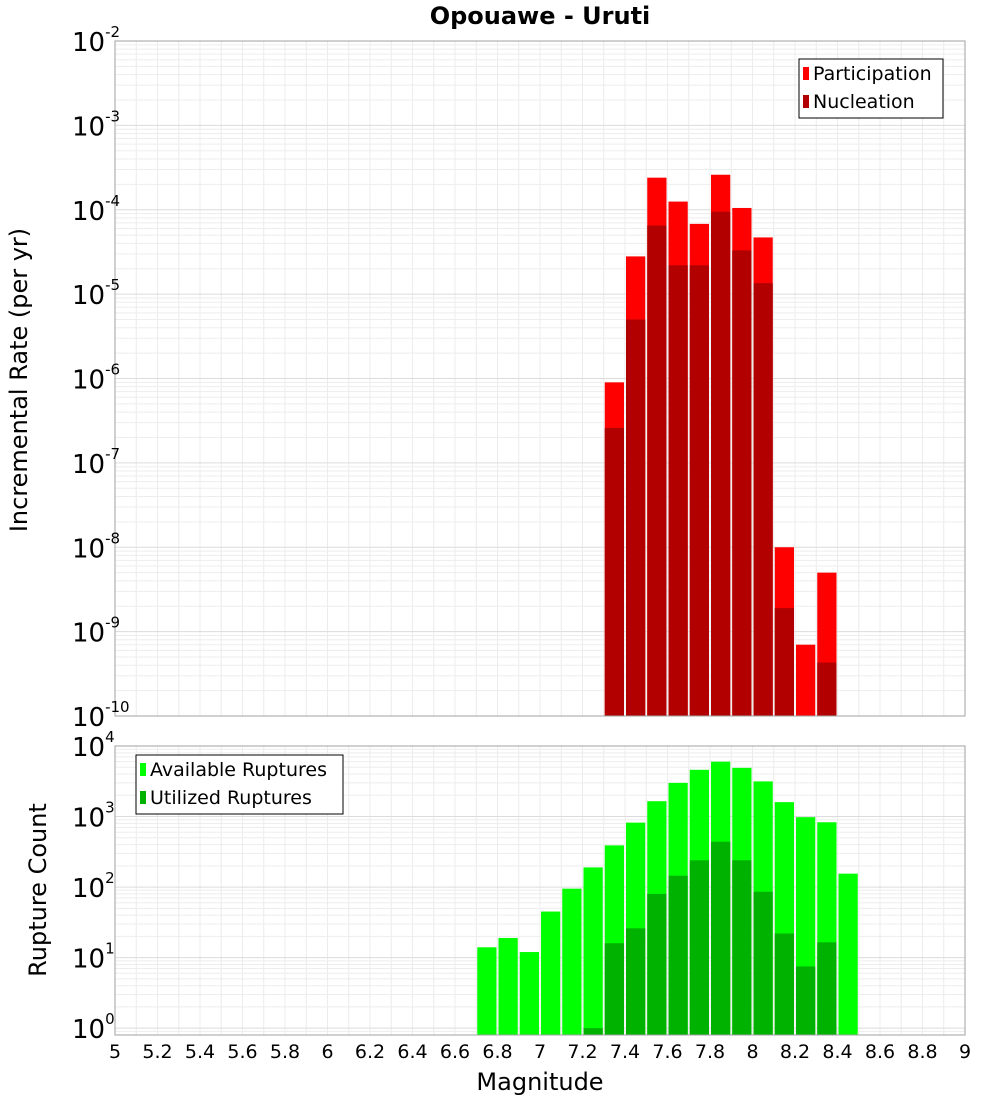 The image size is (1000, 1100). Describe the element at coordinates (710, 1052) in the screenshot. I see `x-tick-label: 7.8` at that location.